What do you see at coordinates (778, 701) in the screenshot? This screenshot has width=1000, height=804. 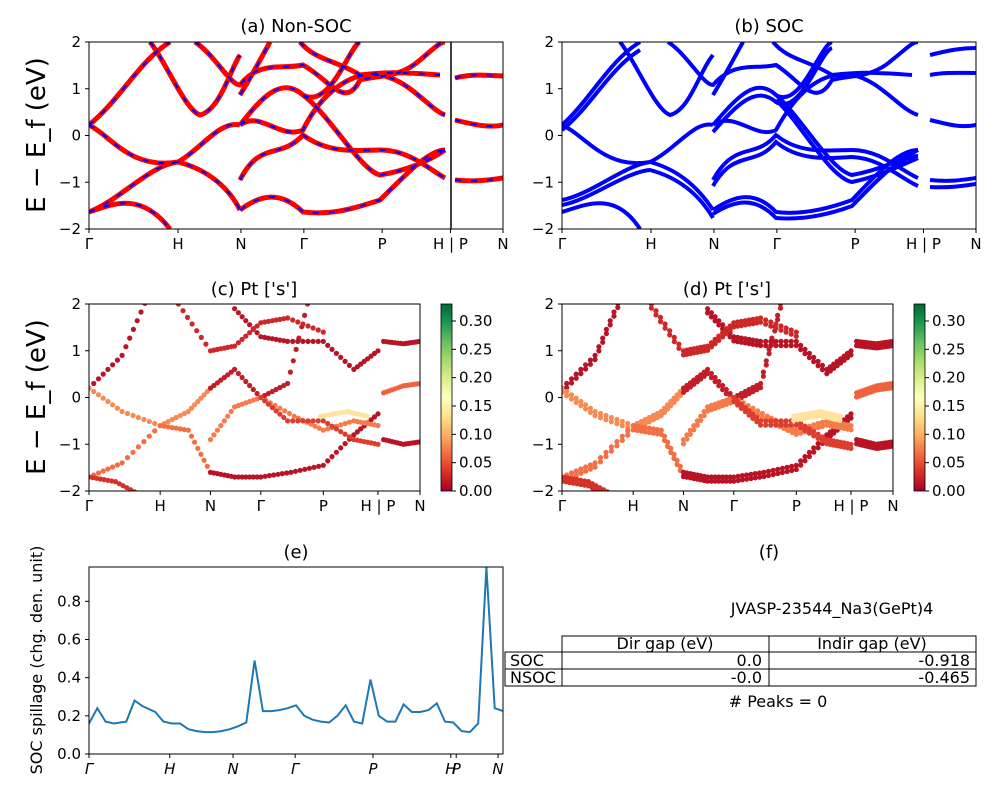 I see `peaks-count: # Peaks = 0` at bounding box center [778, 701].